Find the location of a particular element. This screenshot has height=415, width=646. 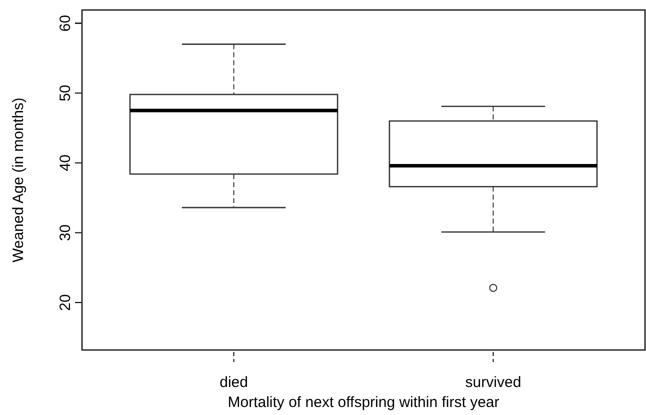

y-tick-label: 60 is located at coordinates (65, 23).